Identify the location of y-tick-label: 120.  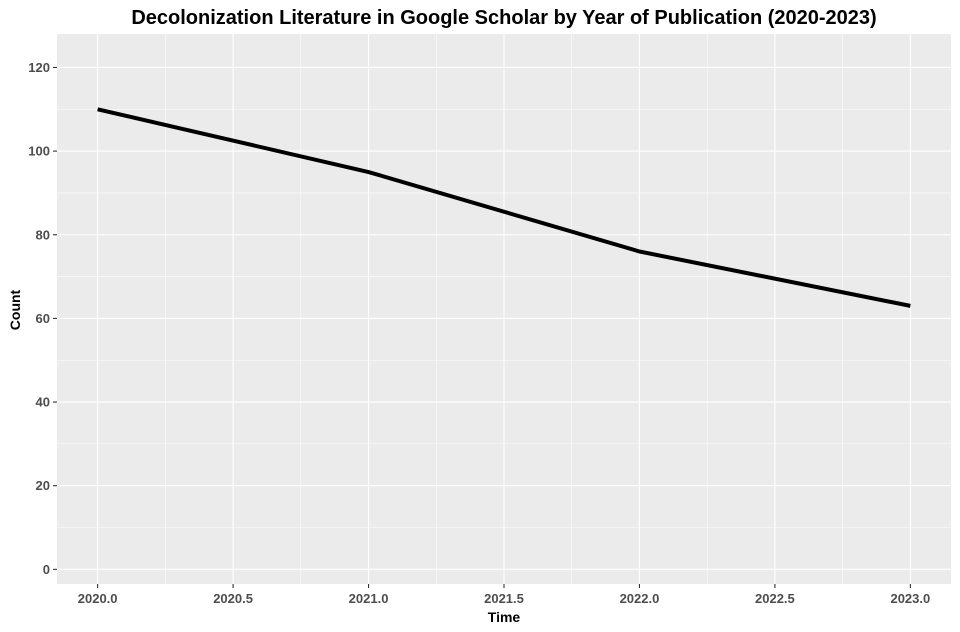
(39, 67).